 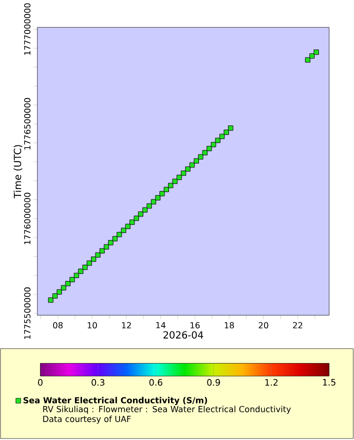 I want to click on color-bar-label: 1.2, so click(x=271, y=382).